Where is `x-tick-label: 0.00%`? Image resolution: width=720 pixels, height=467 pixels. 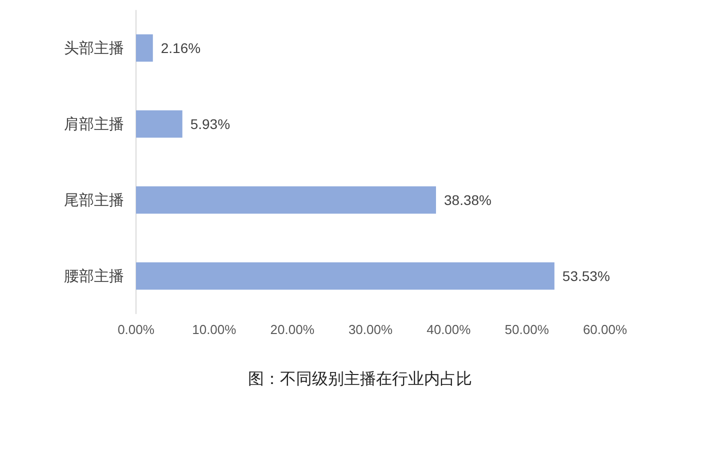 x-tick-label: 0.00% is located at coordinates (136, 329).